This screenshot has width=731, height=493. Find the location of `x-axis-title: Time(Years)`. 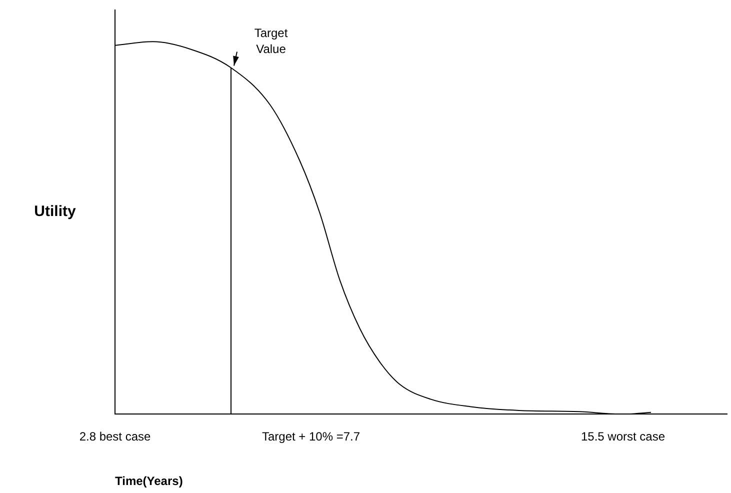

x-axis-title: Time(Years) is located at coordinates (149, 481).